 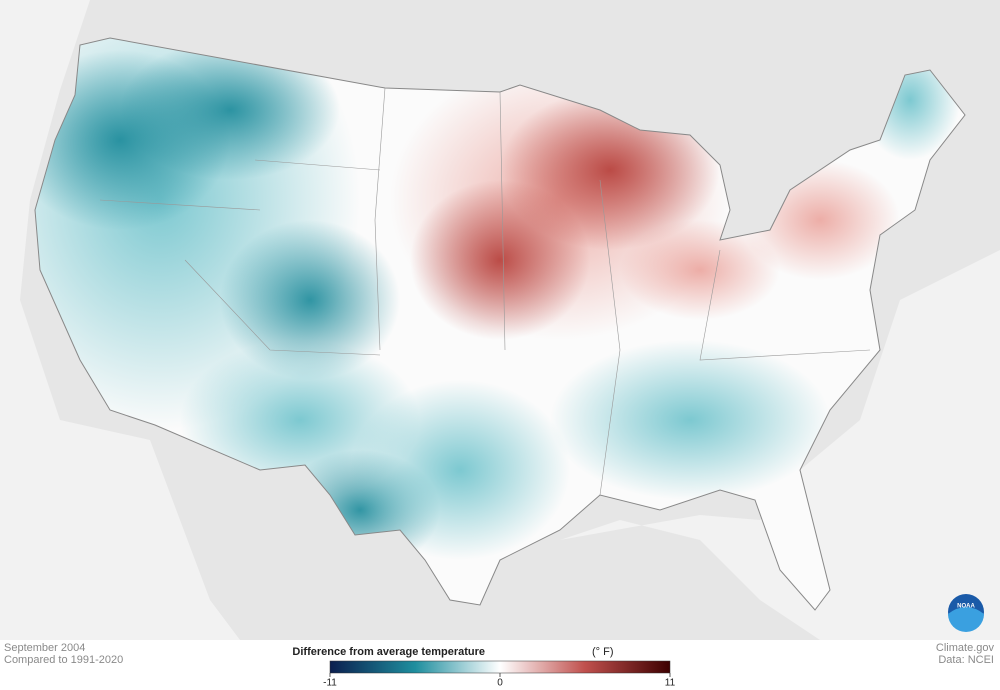 I want to click on colorbar-tick-label: 11, so click(x=670, y=683).